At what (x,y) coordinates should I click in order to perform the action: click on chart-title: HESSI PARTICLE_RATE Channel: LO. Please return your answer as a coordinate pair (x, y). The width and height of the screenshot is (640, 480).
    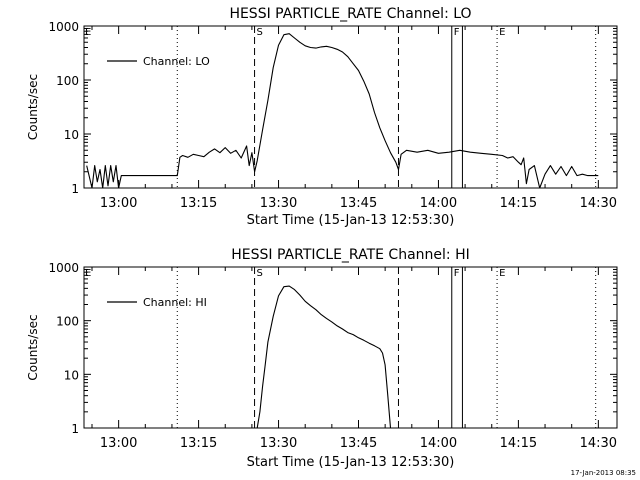
    Looking at the image, I should click on (350, 14).